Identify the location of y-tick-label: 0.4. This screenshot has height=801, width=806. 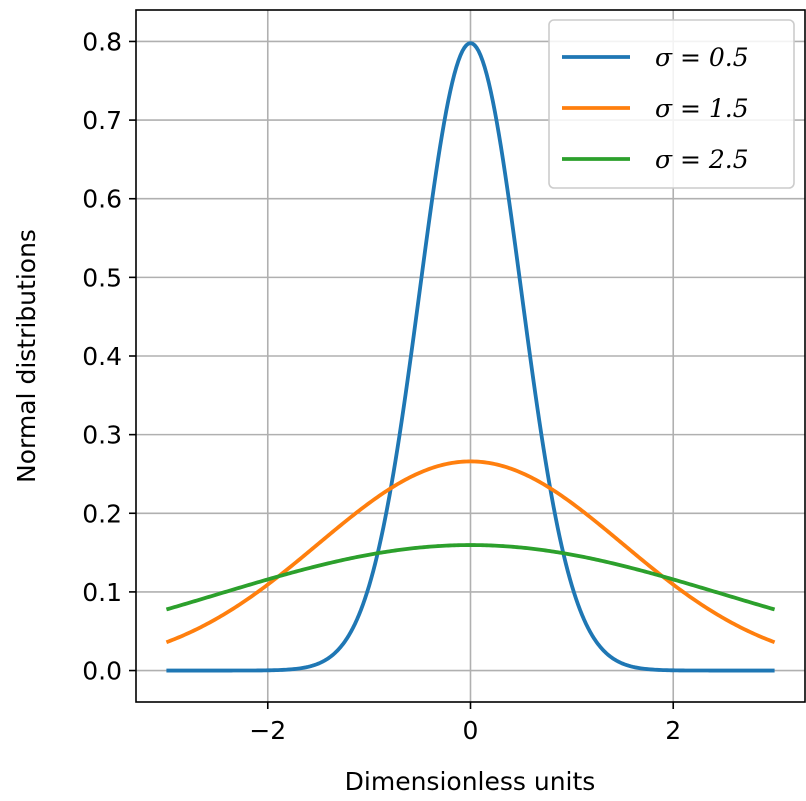
(102, 356).